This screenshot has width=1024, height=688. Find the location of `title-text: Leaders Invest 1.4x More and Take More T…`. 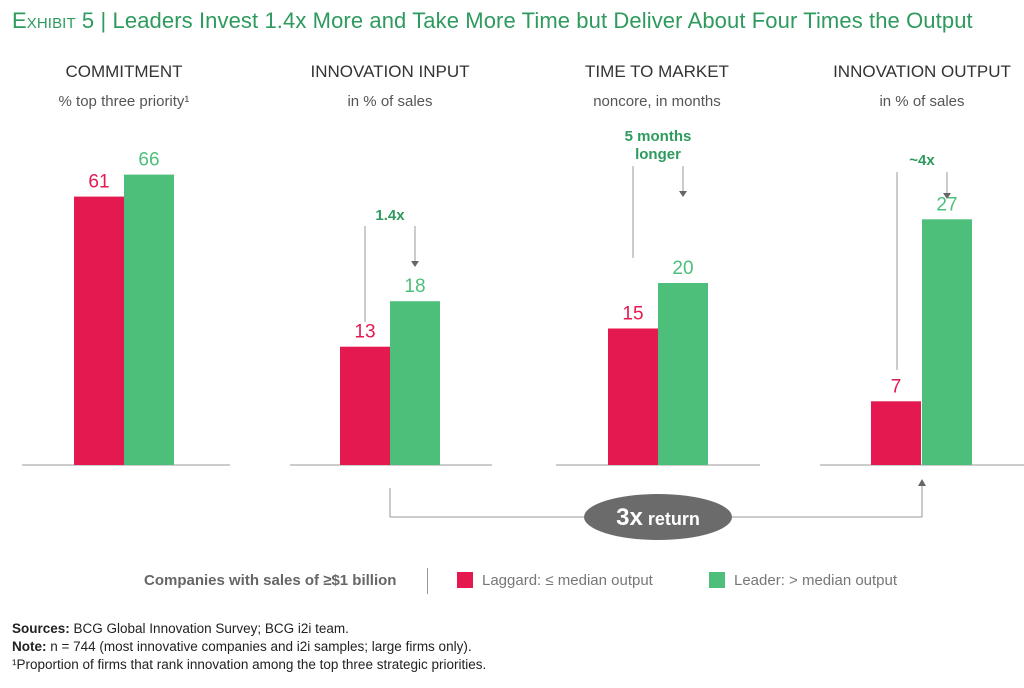

title-text: Leaders Invest 1.4x More and Take More T… is located at coordinates (542, 20).